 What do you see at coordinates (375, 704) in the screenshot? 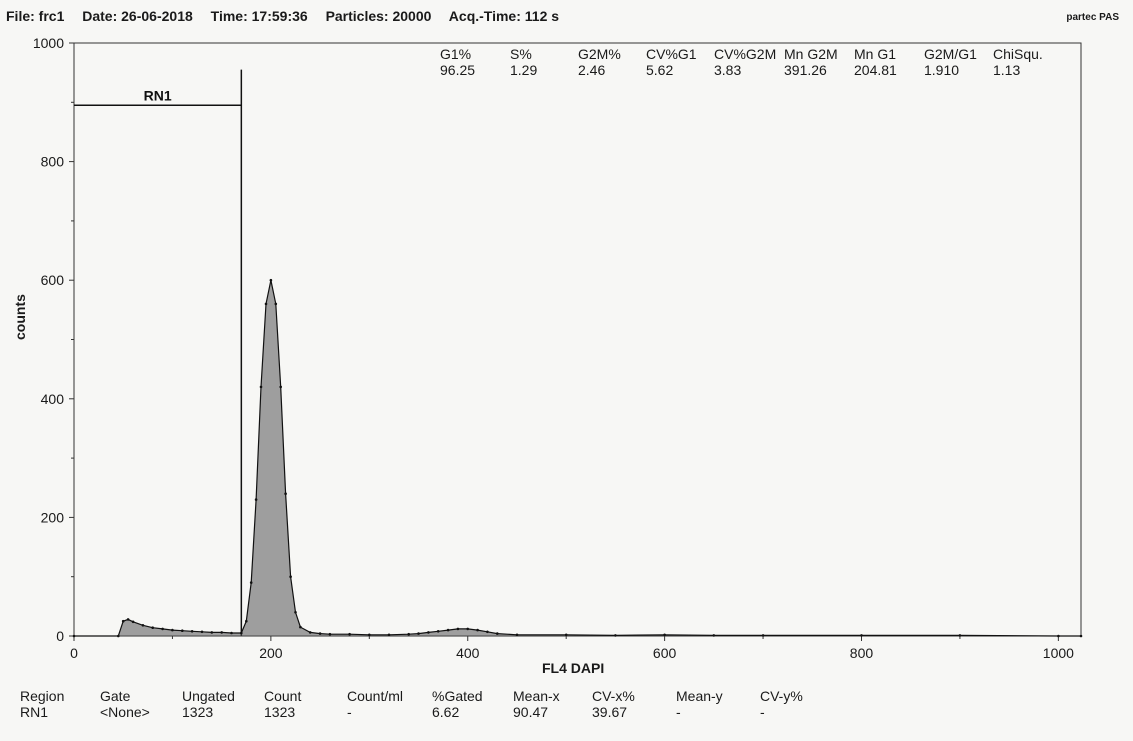
I see `footer-column: Count/ml -` at bounding box center [375, 704].